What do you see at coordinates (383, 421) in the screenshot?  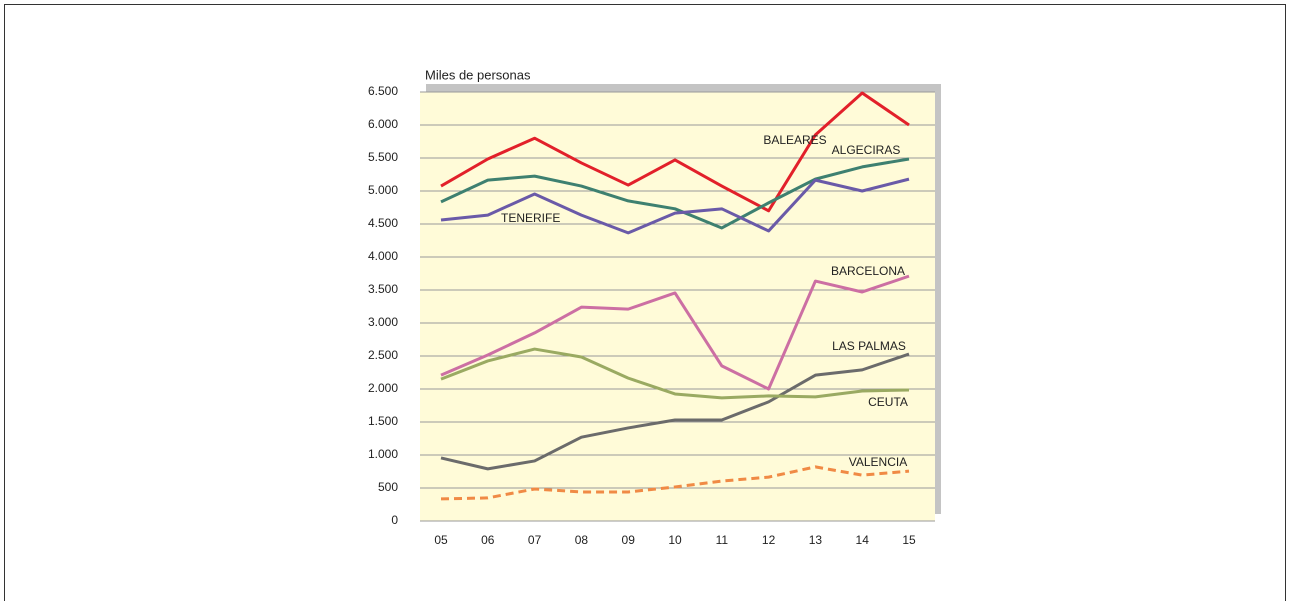 I see `y-tick-label: 1.500` at bounding box center [383, 421].